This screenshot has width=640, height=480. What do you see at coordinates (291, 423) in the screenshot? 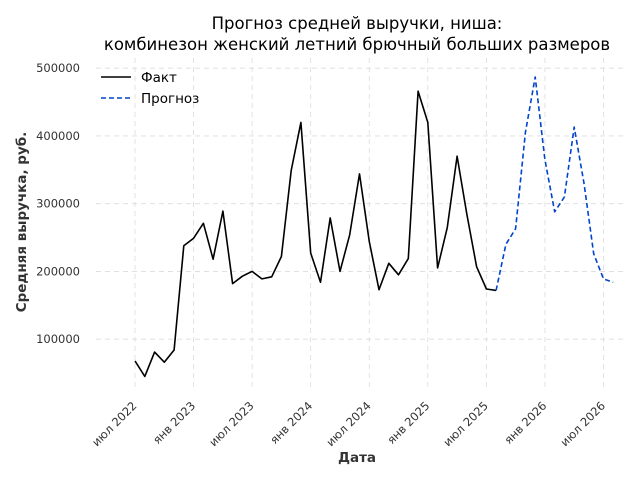
I see `x-tick-label: янв 2024` at bounding box center [291, 423].